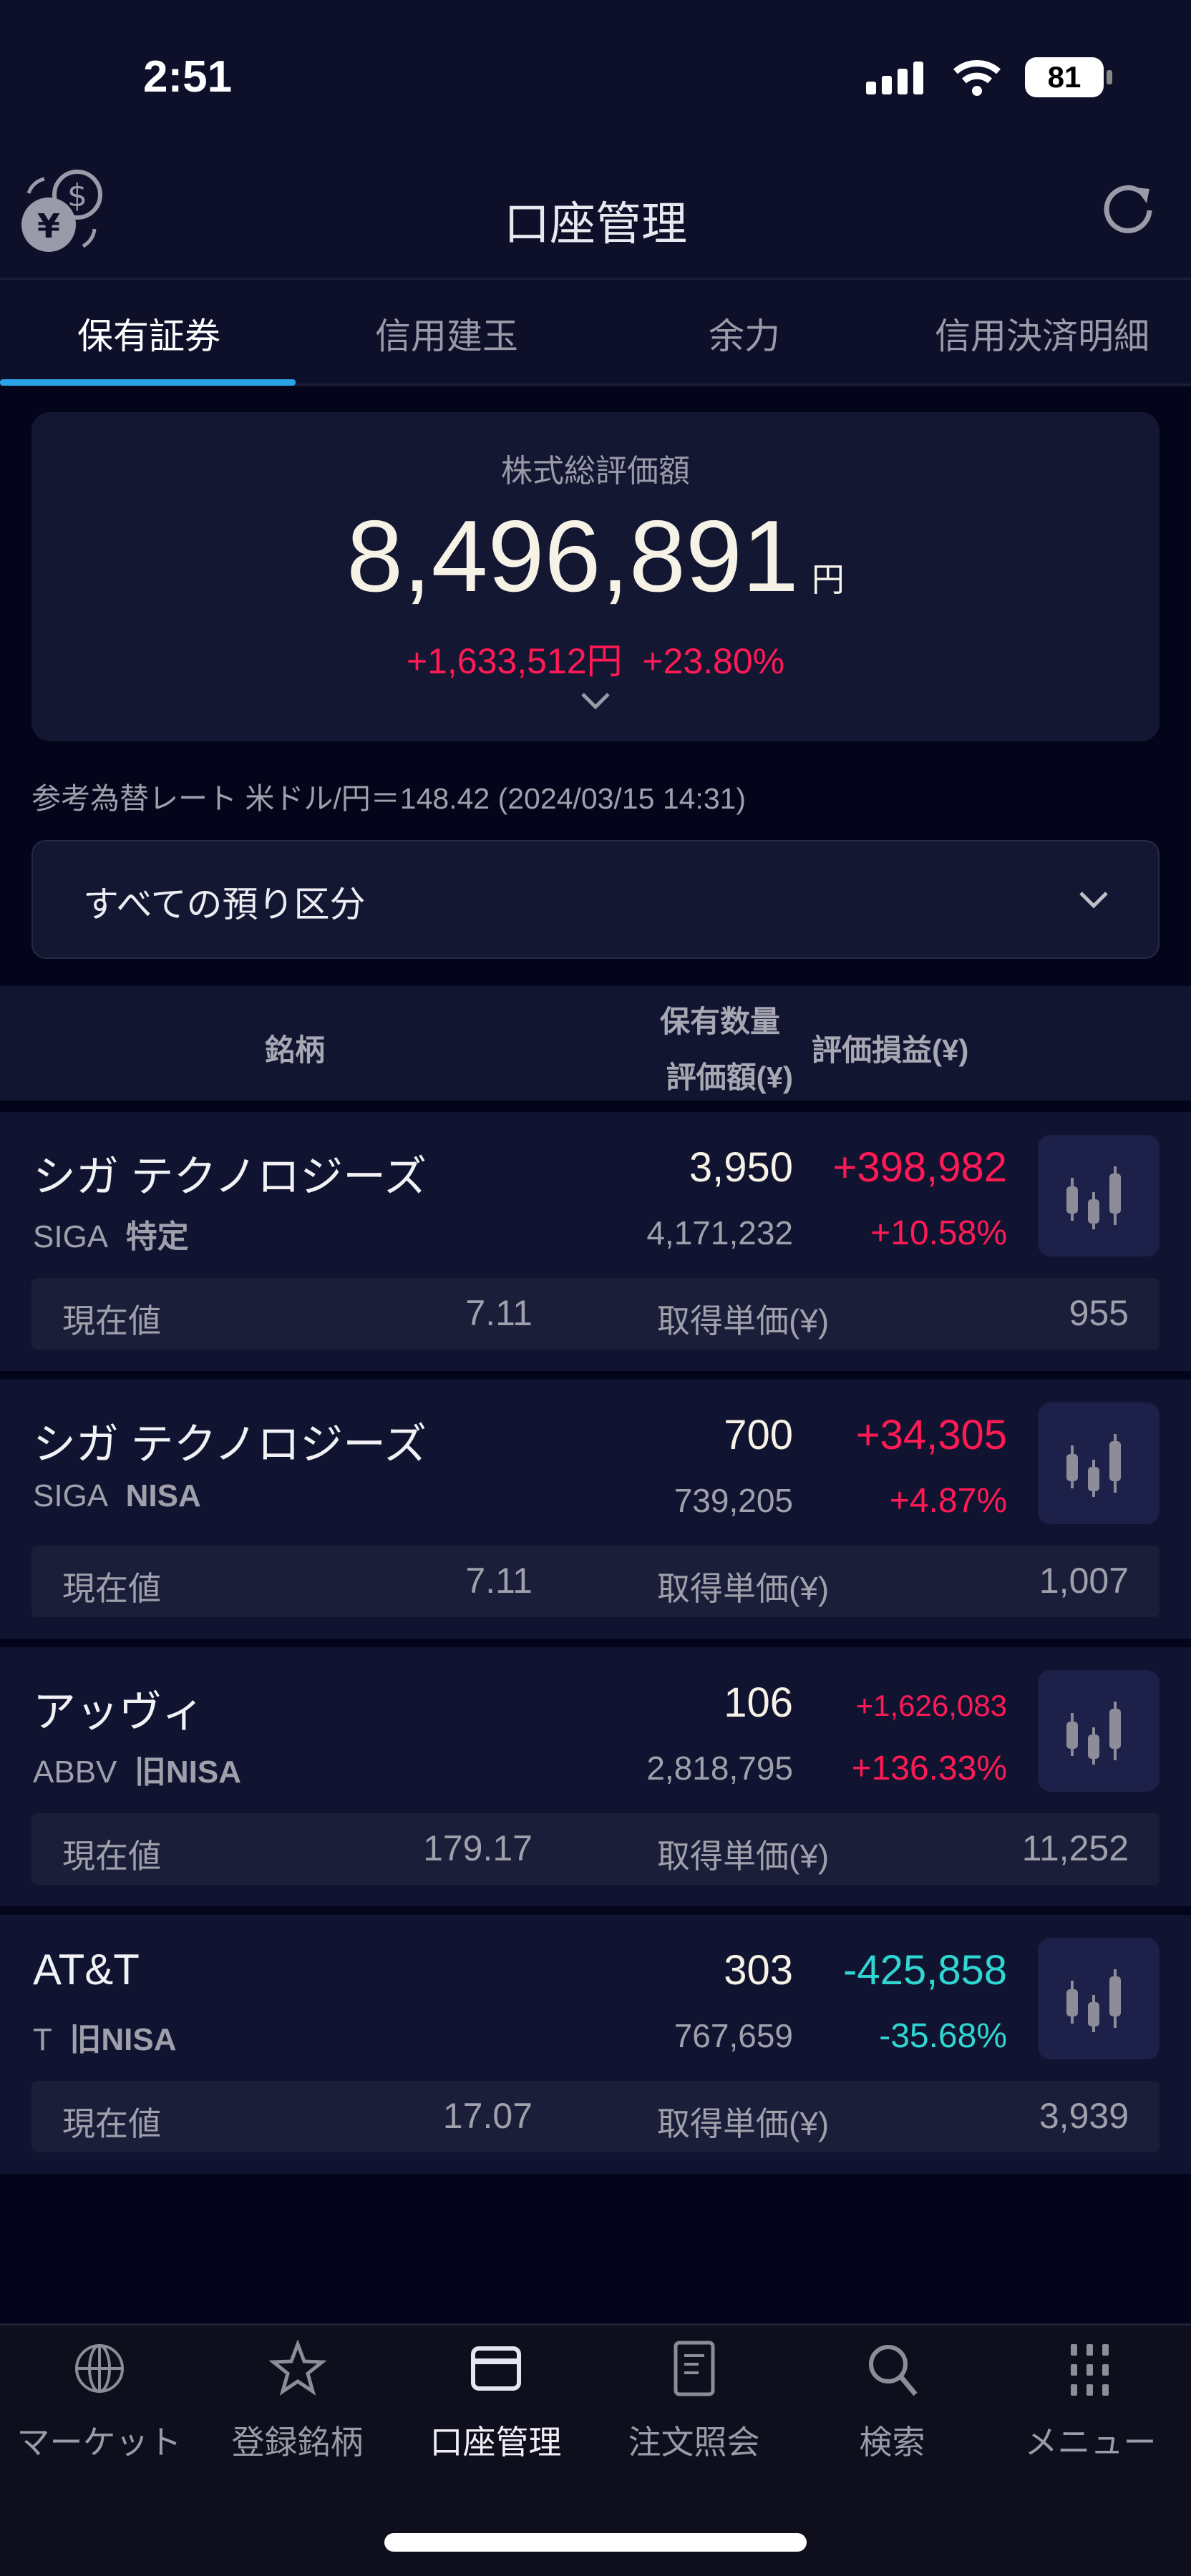 This screenshot has width=1191, height=2576. What do you see at coordinates (446, 336) in the screenshot?
I see `tab-margin-positions: 信用建玉` at bounding box center [446, 336].